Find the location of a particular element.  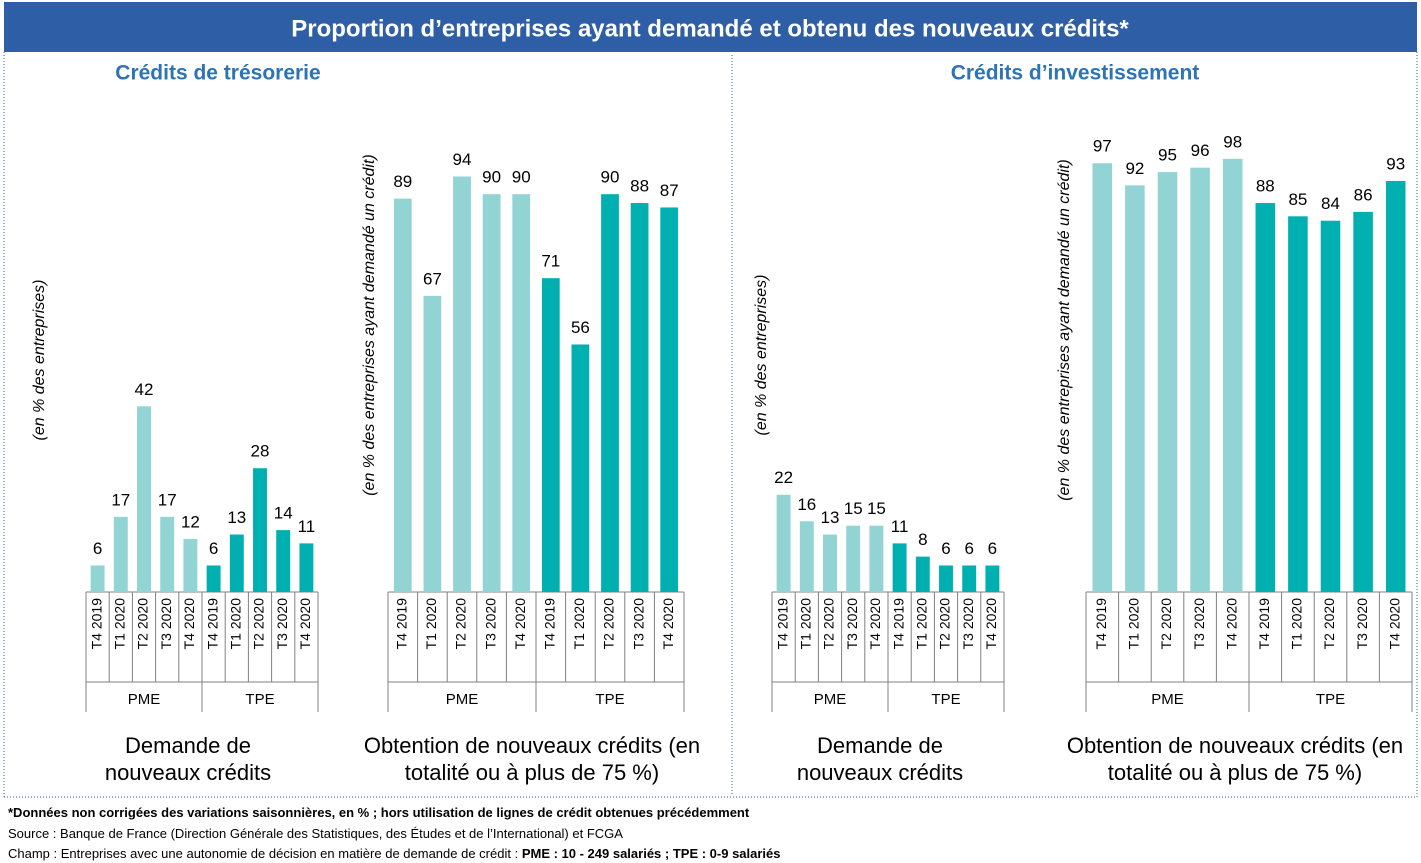

data-label: 11 is located at coordinates (900, 526).